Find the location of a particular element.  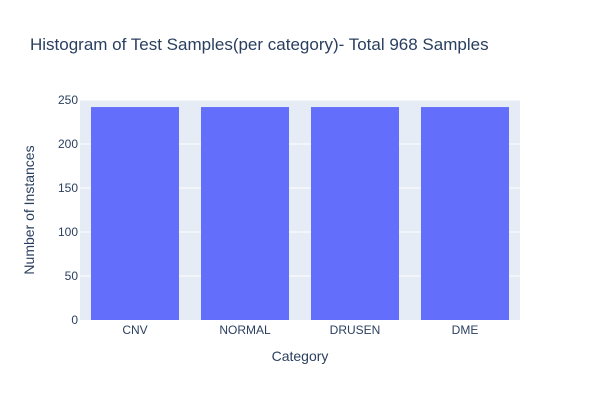

y-tick-label: 150 is located at coordinates (68, 188).